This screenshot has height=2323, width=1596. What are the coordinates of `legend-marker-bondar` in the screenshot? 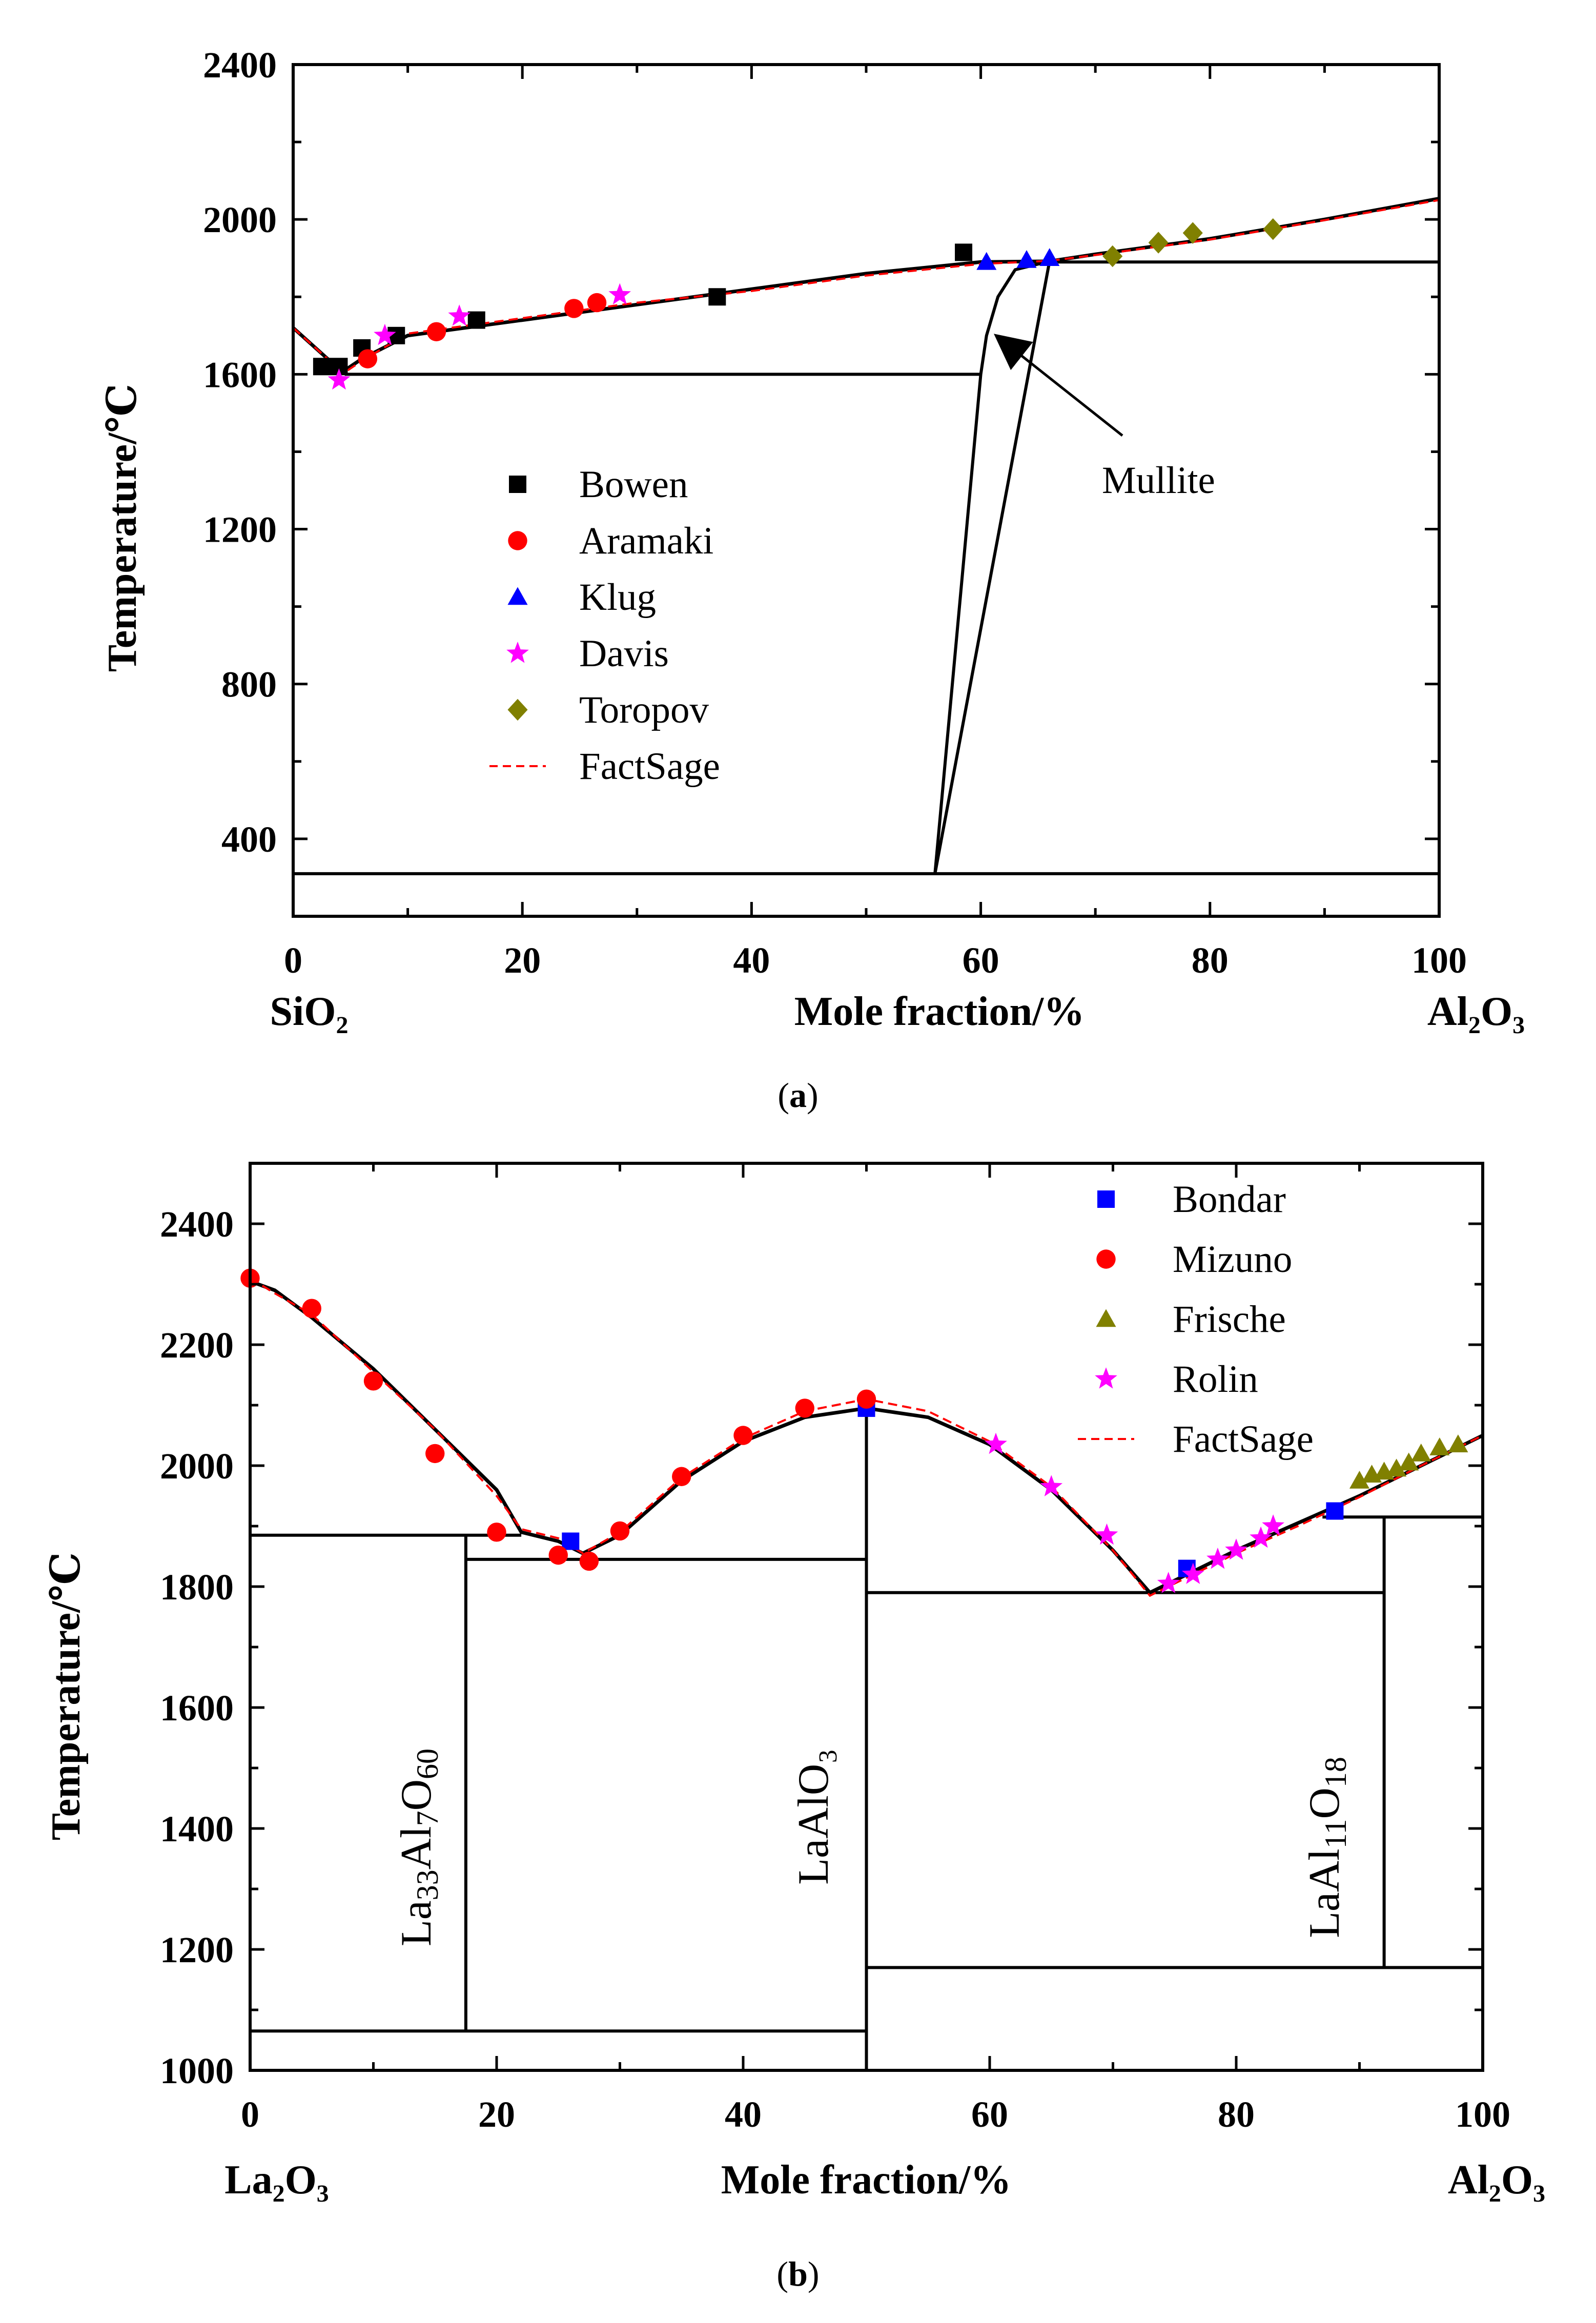 It's located at (1106, 1199).